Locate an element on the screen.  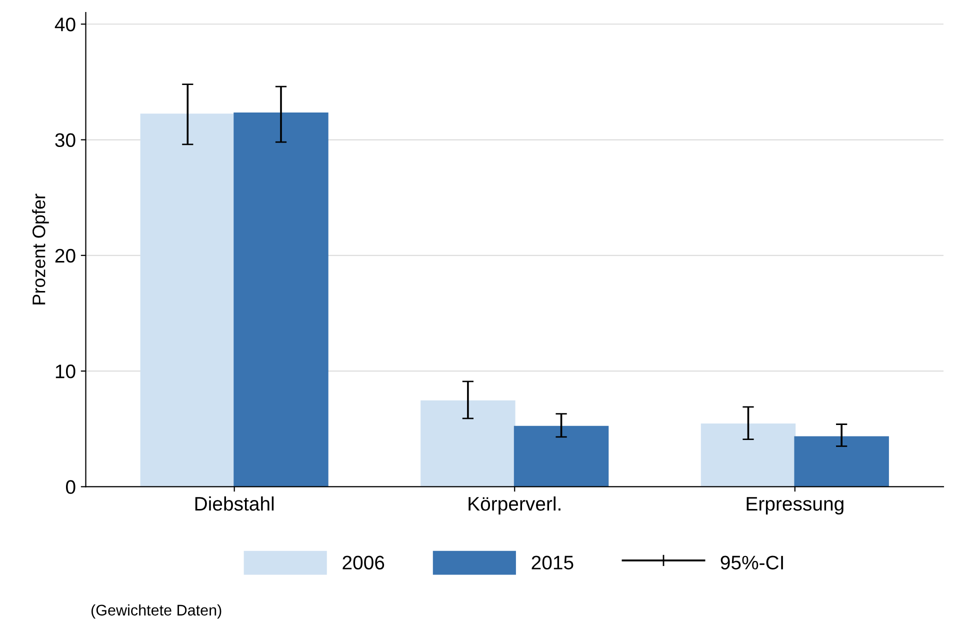
y-tick-label: 30 is located at coordinates (65, 140).